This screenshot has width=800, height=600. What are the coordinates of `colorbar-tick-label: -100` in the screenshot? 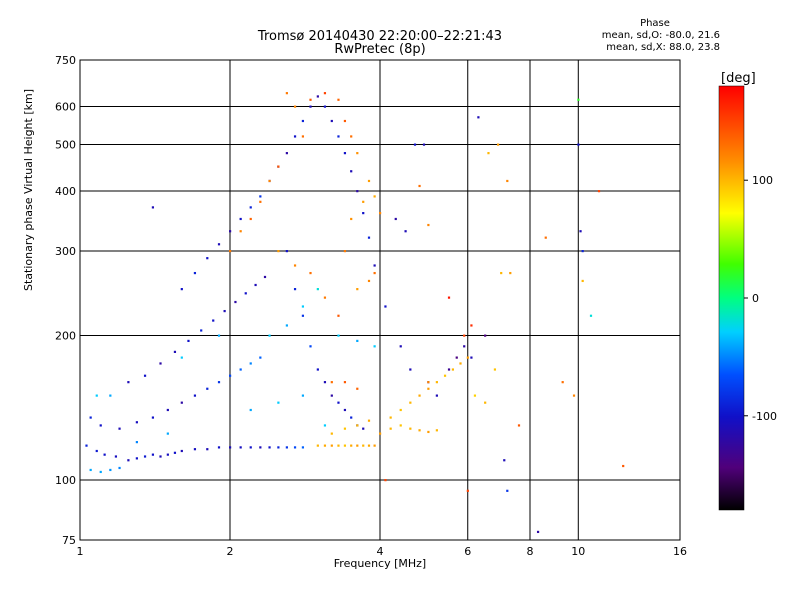 It's located at (764, 416).